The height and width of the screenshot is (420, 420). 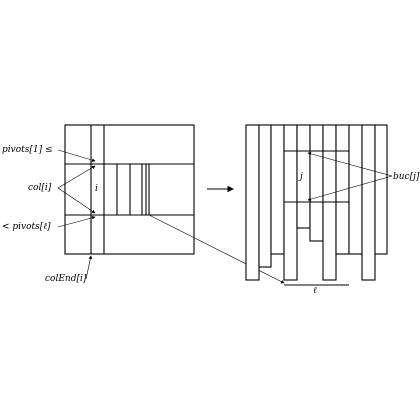 I want to click on bucket-annotation: buc[j], so click(x=363, y=176).